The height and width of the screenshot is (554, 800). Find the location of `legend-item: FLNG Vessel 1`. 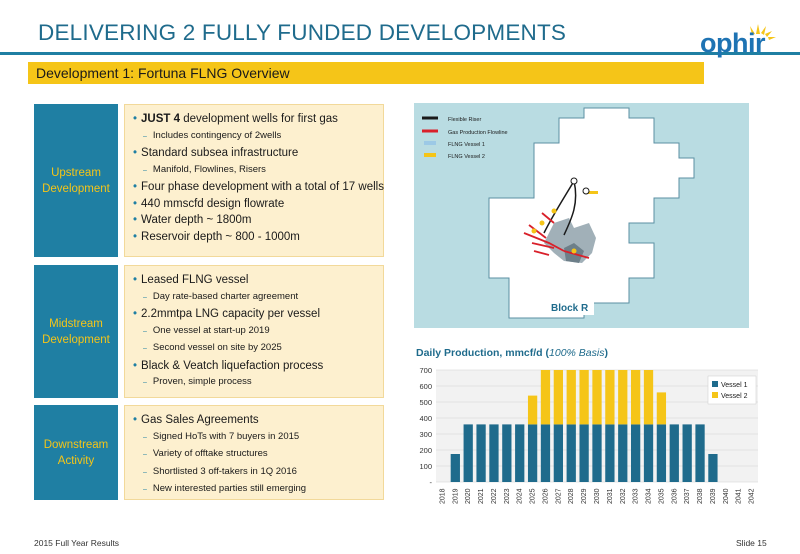

legend-item: FLNG Vessel 1 is located at coordinates (466, 145).